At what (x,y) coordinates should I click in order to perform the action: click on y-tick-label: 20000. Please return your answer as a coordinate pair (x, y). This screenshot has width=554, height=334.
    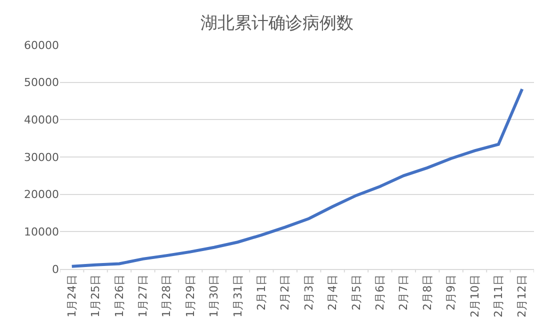
    Looking at the image, I should click on (41, 195).